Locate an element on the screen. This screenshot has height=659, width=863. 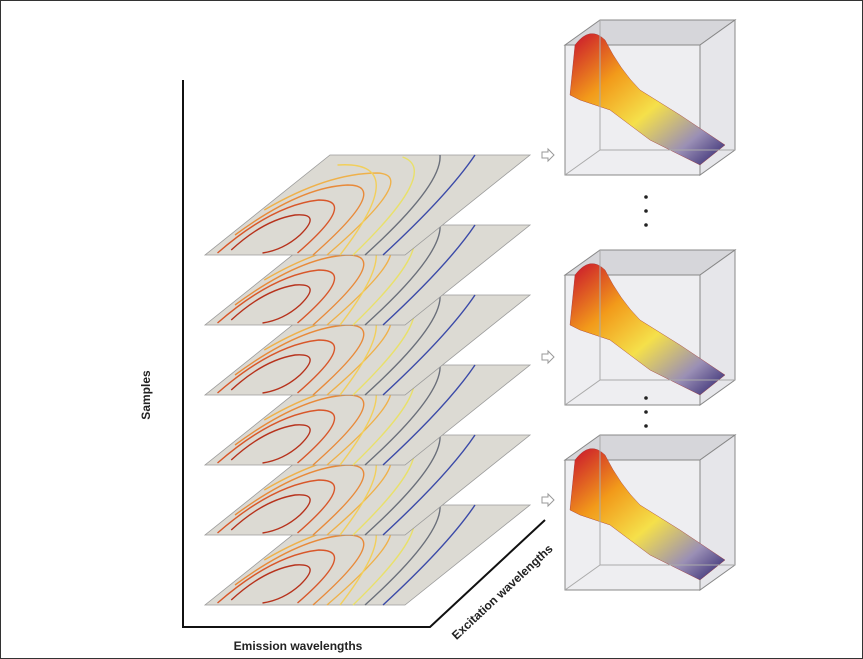
x-axis-label: Emission wavelengths is located at coordinates (298, 646).